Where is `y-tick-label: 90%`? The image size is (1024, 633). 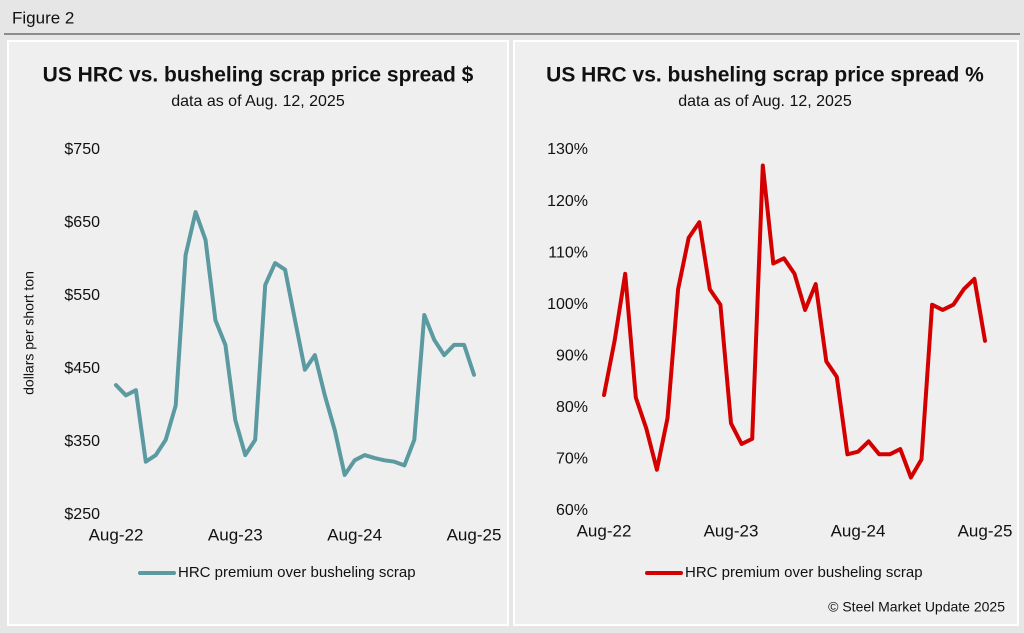
y-tick-label: 90% is located at coordinates (572, 356).